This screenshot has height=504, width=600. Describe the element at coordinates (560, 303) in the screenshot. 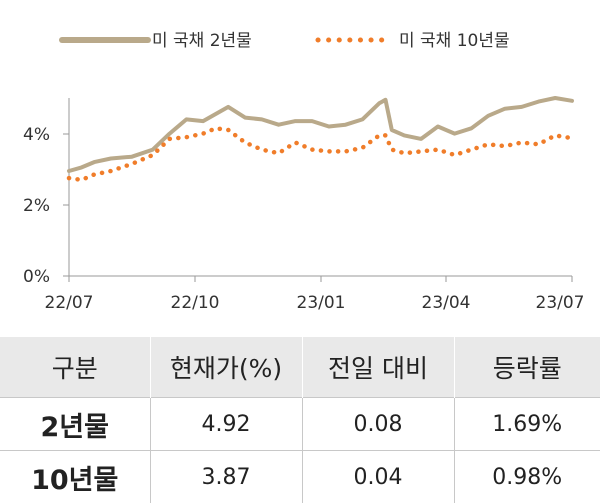

I see `x-tick-label-23-07: 23/07` at that location.